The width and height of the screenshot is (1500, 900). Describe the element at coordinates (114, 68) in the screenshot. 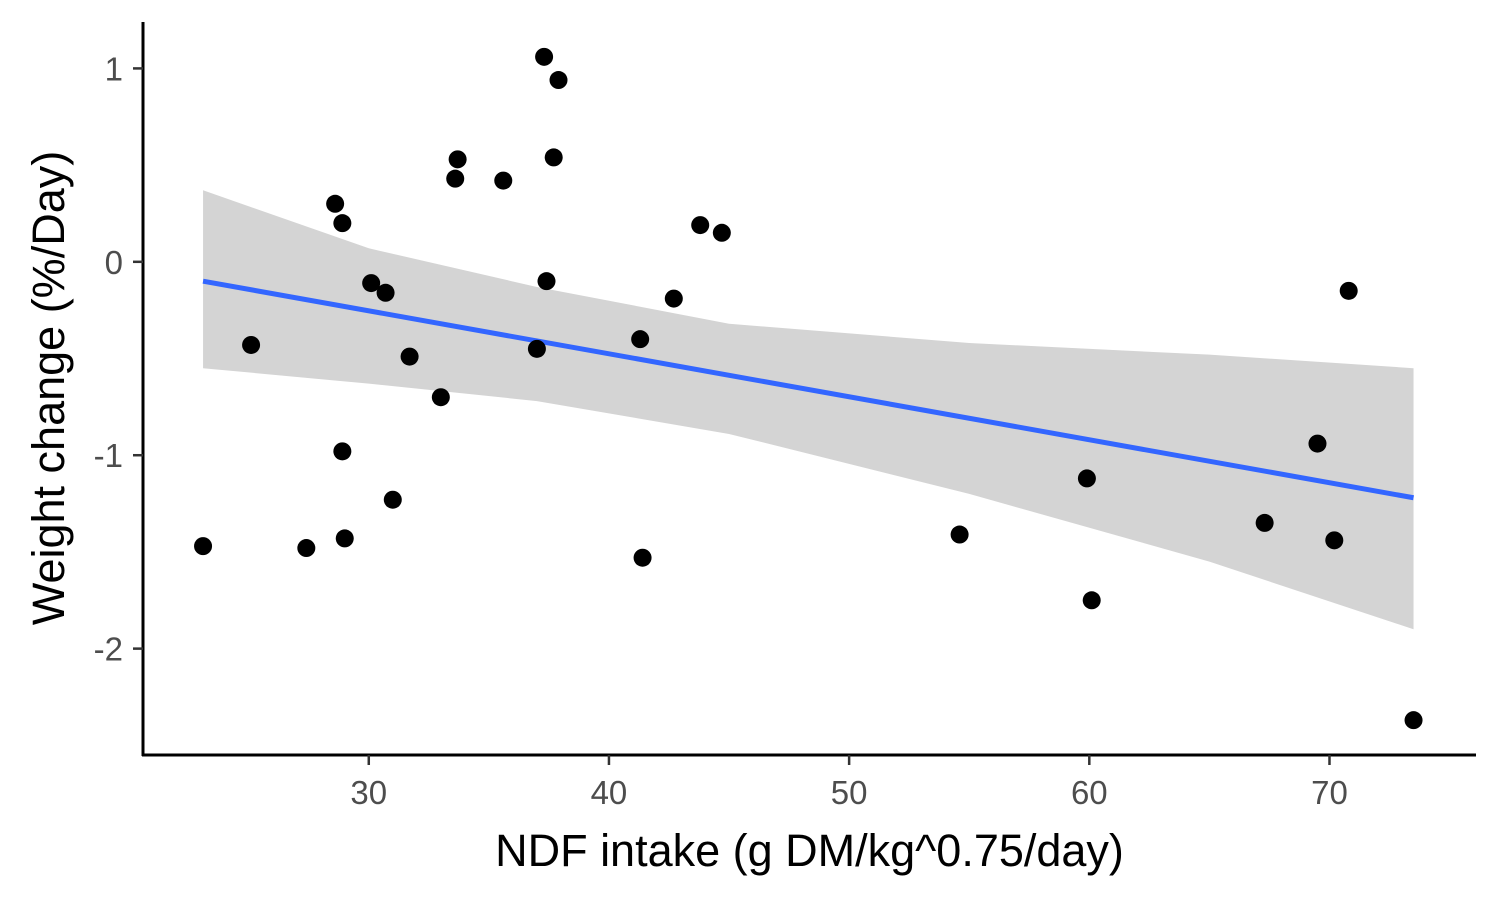

I see `y-tick-label: 1` at that location.